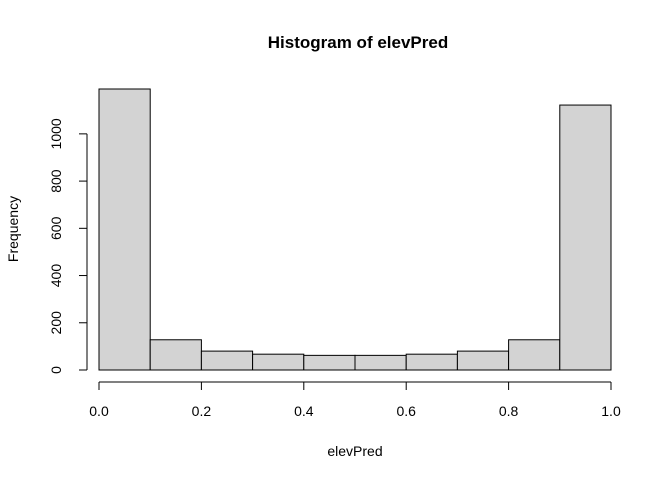 This screenshot has width=672, height=480. What do you see at coordinates (355, 400) in the screenshot?
I see `x-axis: 0.0 0.2 0.4 0.6 0.8 1.0` at bounding box center [355, 400].